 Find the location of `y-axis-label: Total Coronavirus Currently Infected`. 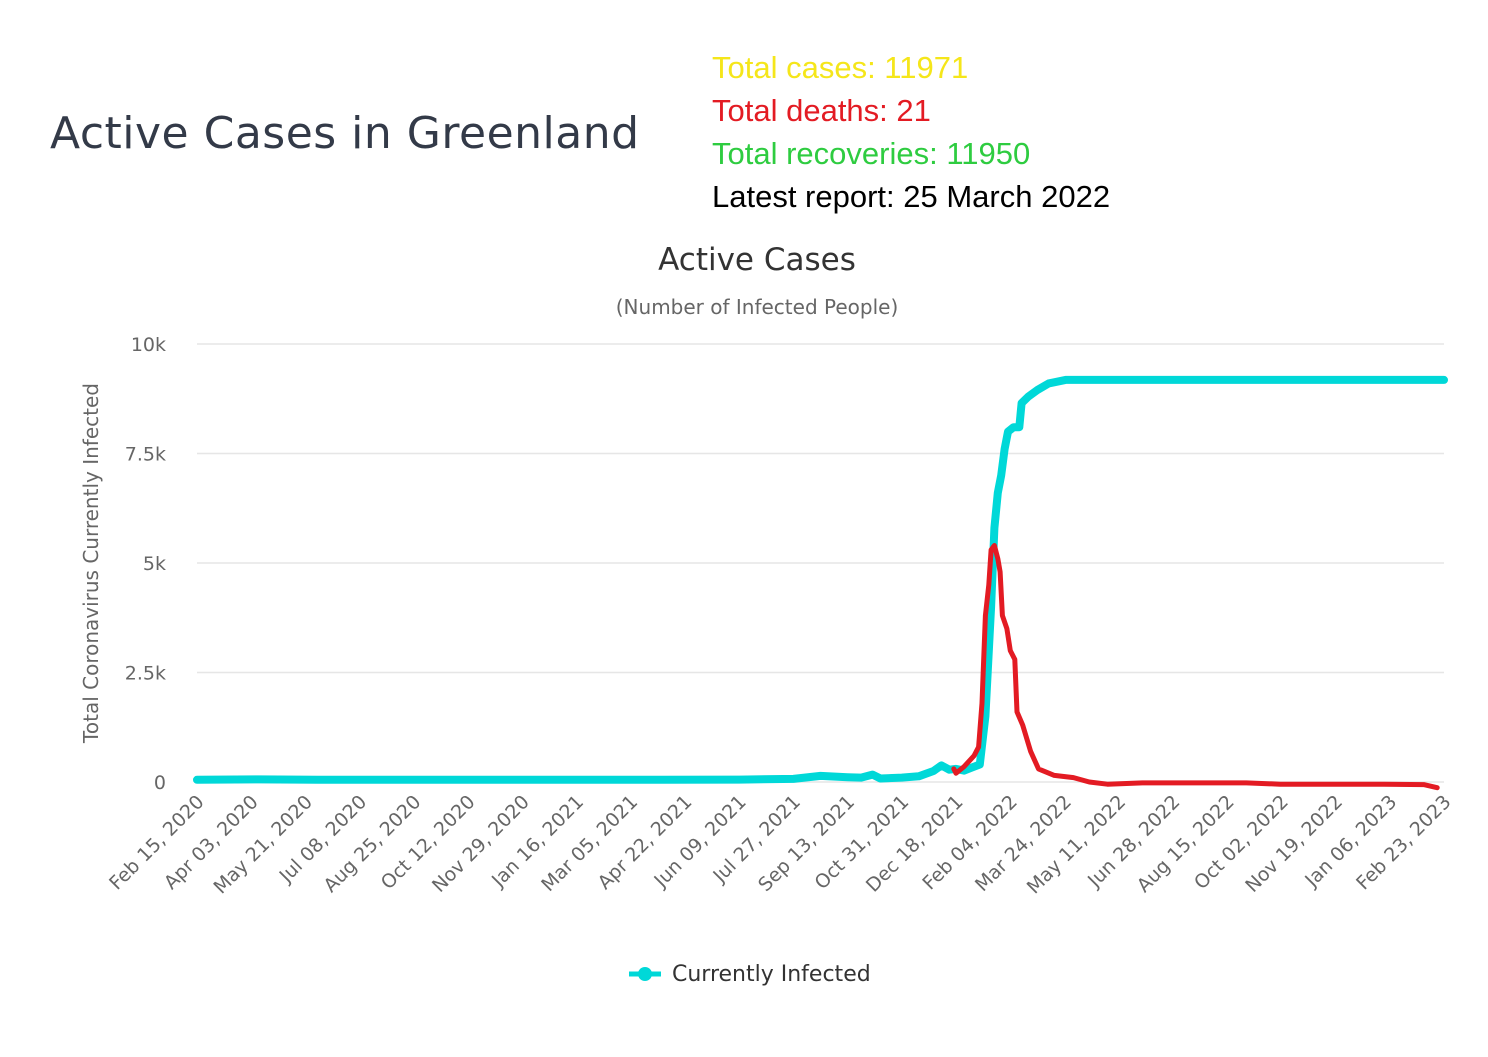

y-axis-label: Total Coronavirus Currently Infected is located at coordinates (91, 563).